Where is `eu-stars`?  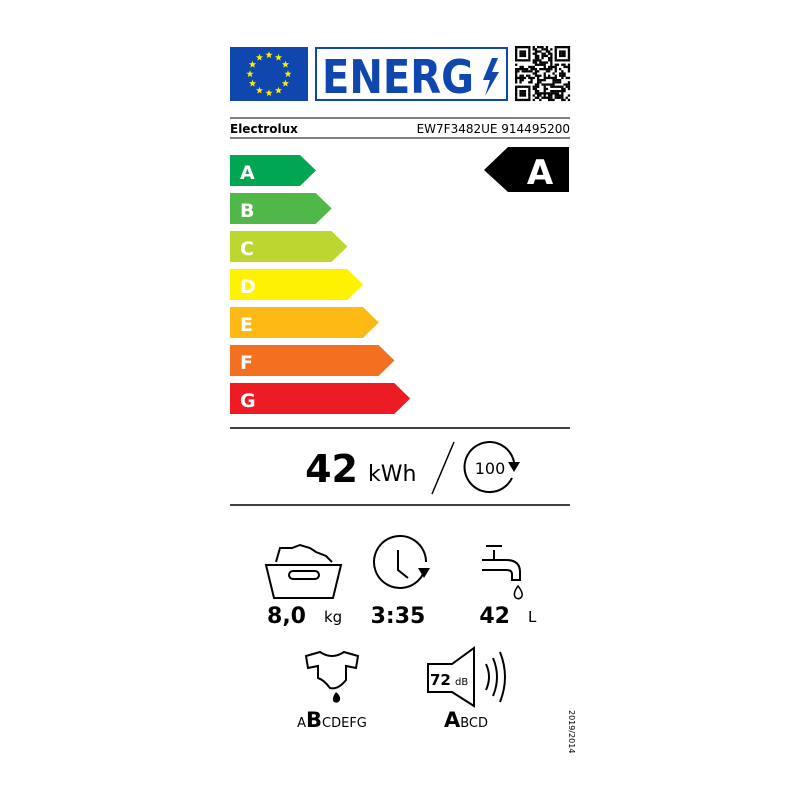 eu-stars is located at coordinates (269, 74).